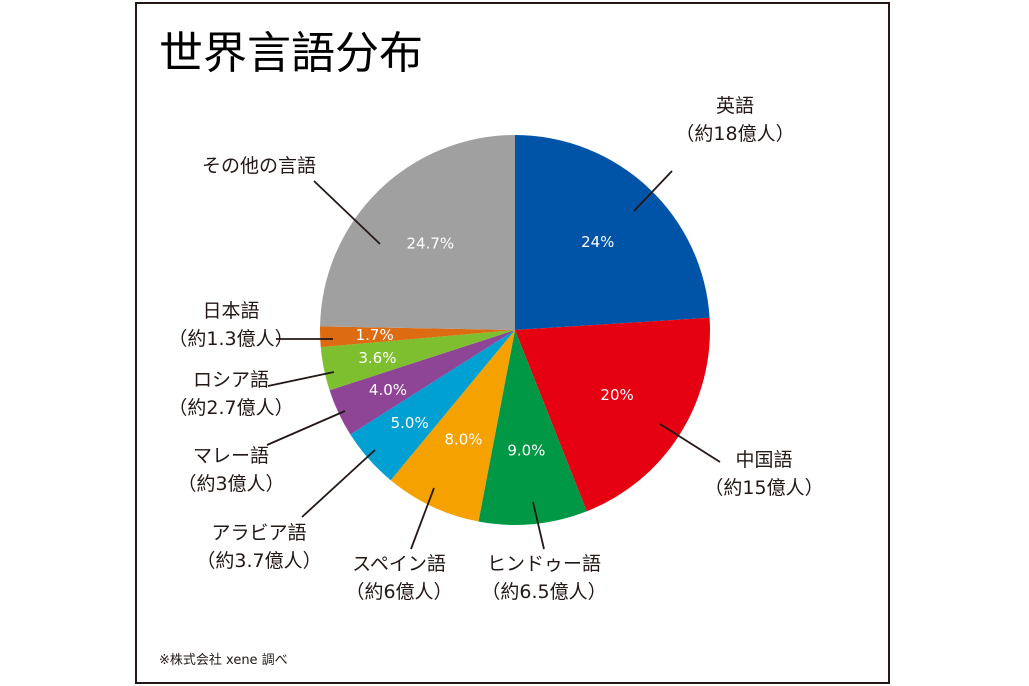  Describe the element at coordinates (422, 518) in the screenshot. I see `leader-line-spanish` at that location.